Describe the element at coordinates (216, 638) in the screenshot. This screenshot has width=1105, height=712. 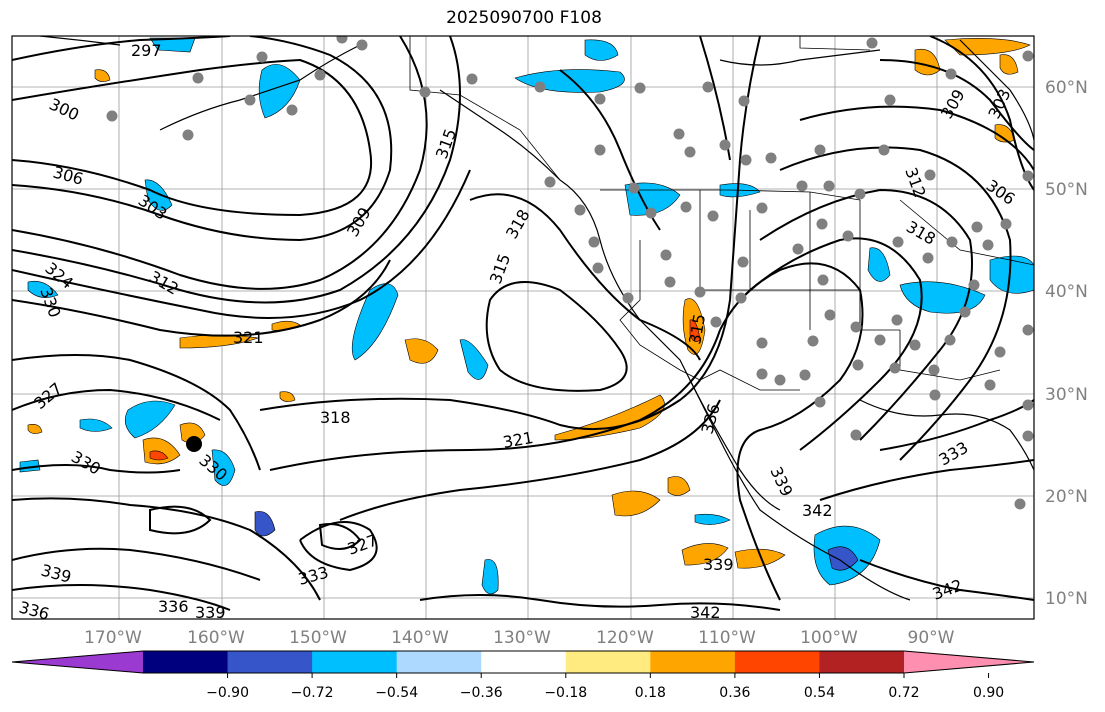
I see `lon-label: 160°W` at that location.